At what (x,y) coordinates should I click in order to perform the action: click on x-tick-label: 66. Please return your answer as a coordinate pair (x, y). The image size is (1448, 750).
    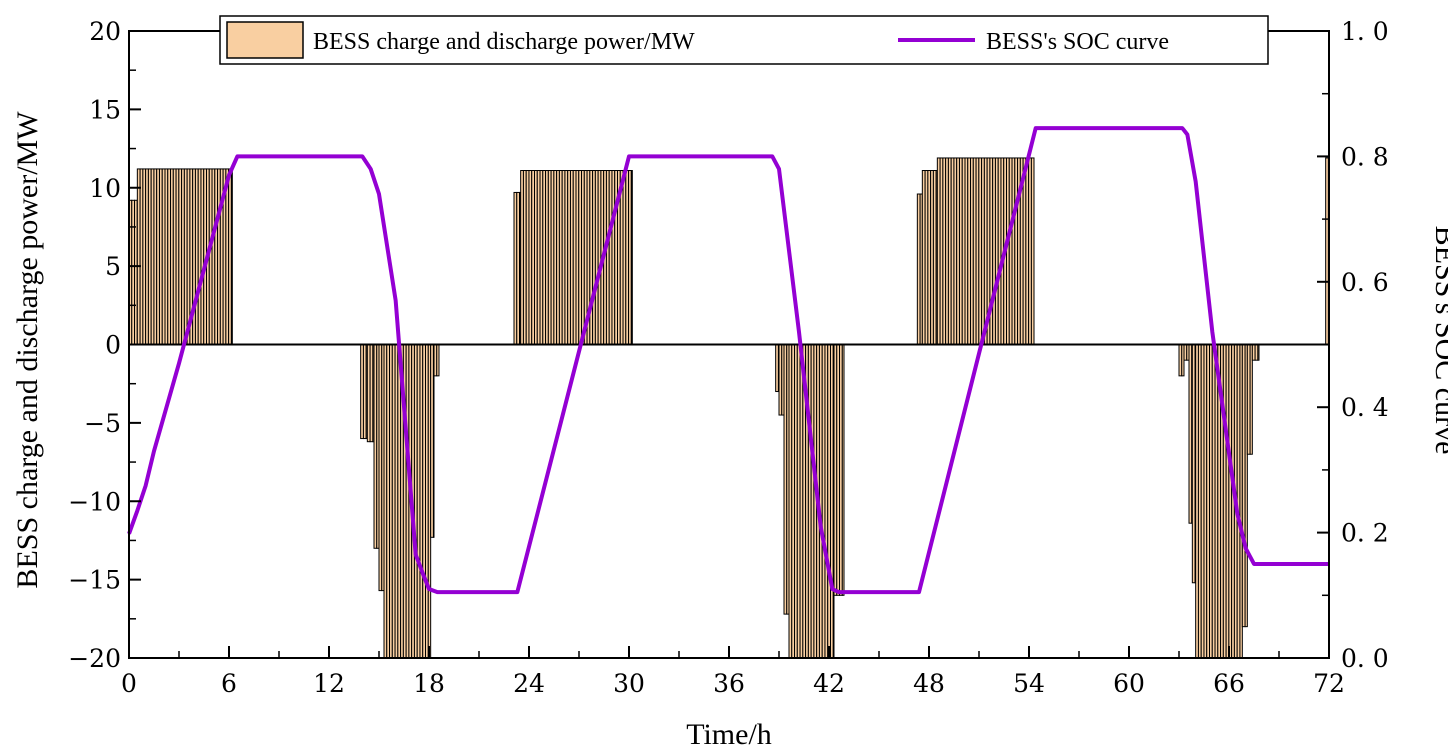
    Looking at the image, I should click on (1229, 683).